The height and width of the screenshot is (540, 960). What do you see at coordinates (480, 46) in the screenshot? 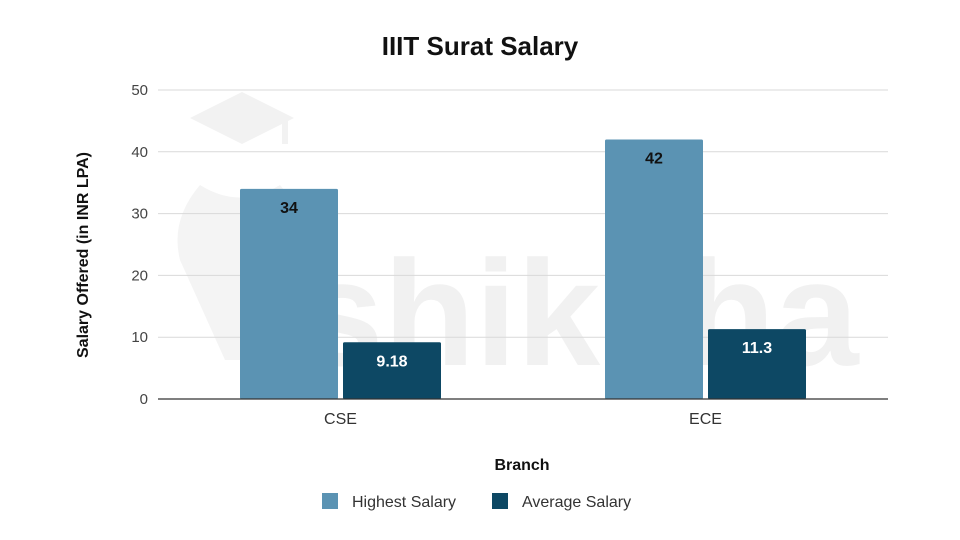
I see `chart-title: IIIT Surat Salary` at bounding box center [480, 46].